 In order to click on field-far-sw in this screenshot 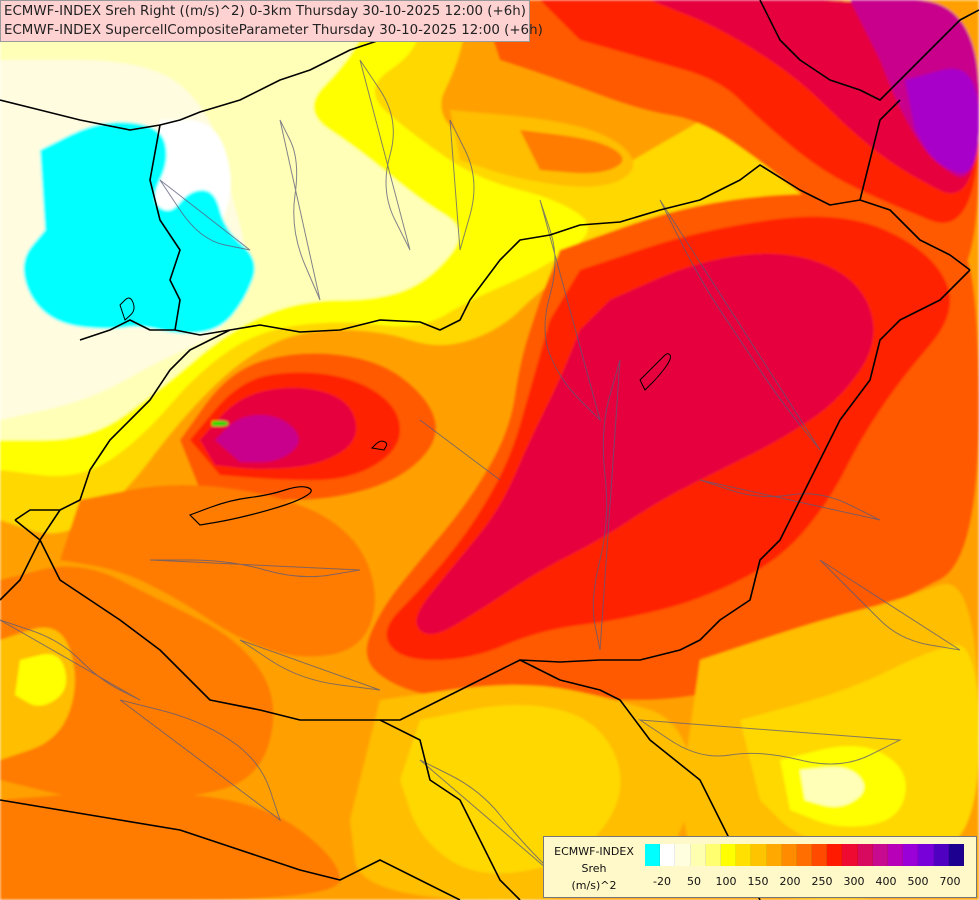, I will do `click(170, 846)`.